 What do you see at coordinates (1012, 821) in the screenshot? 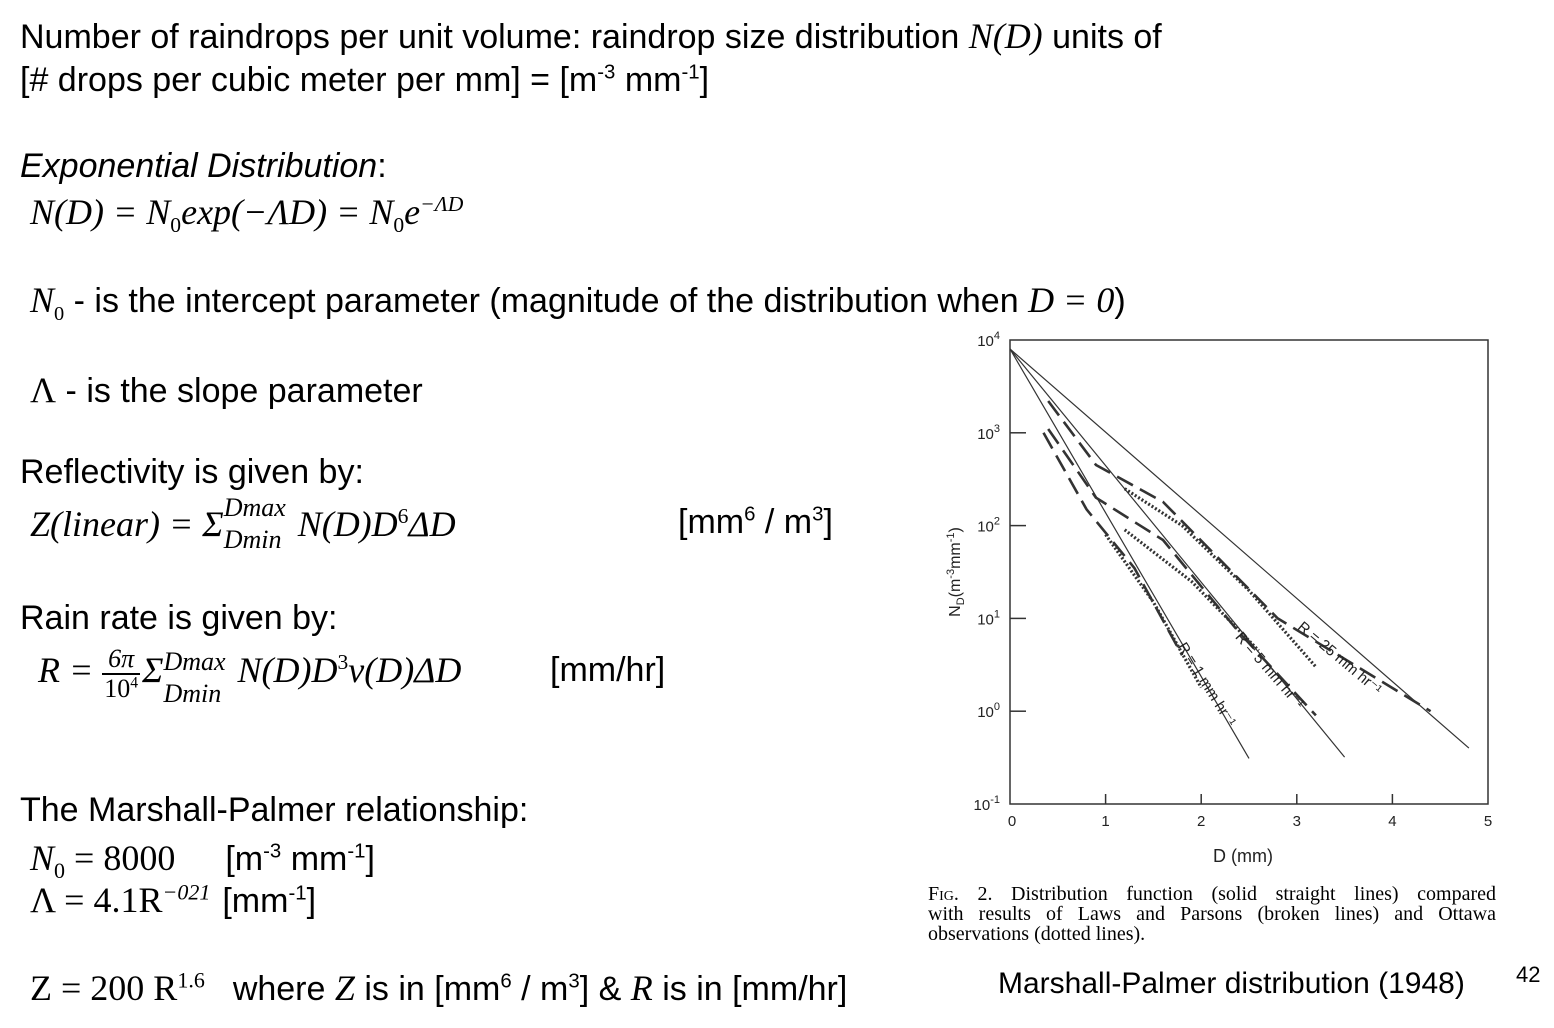
I see `x-tick-label: 0` at bounding box center [1012, 821].